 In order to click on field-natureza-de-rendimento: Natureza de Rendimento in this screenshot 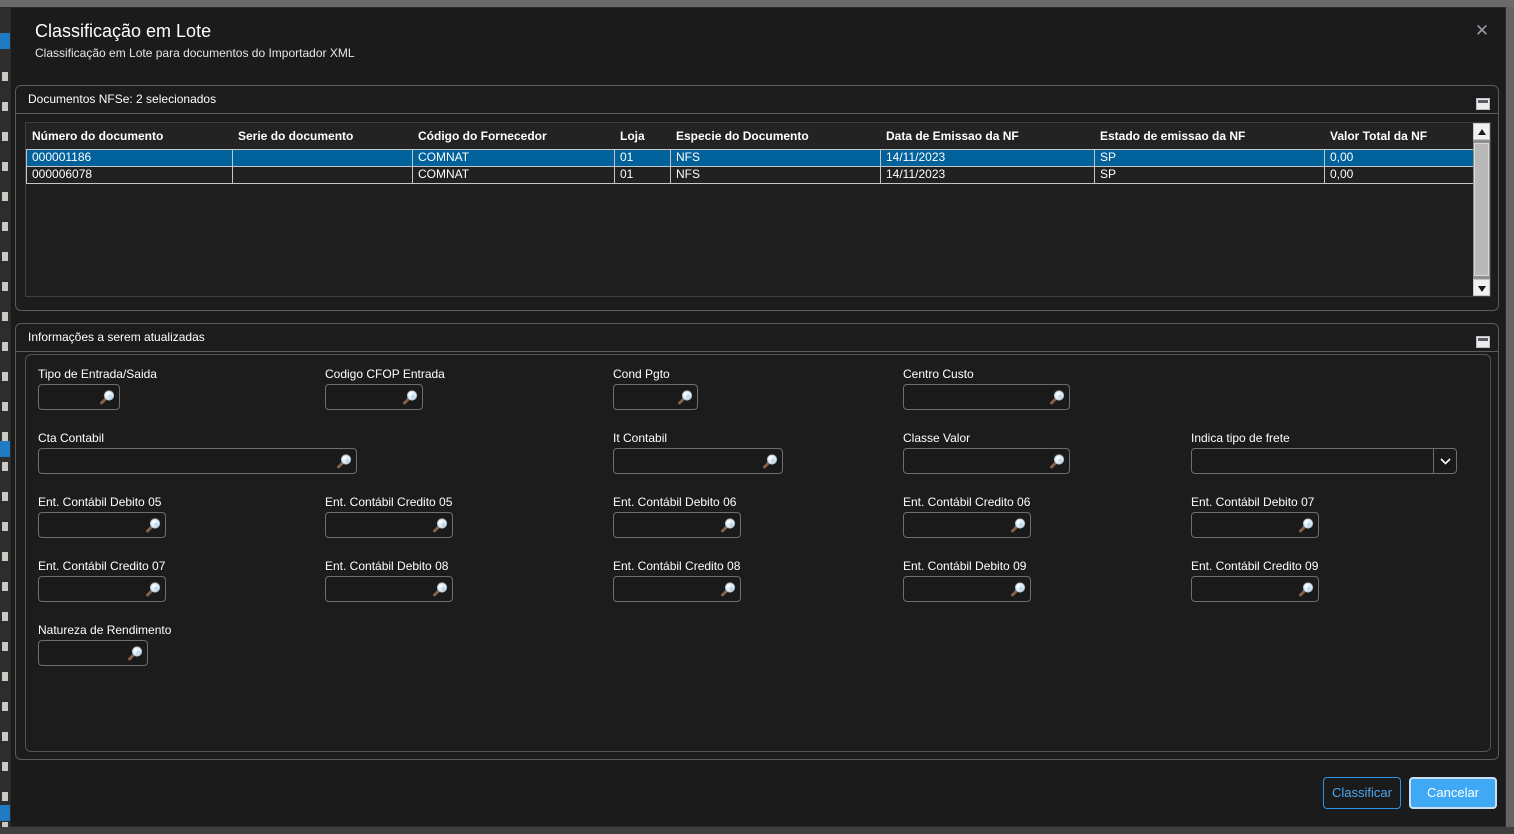, I will do `click(104, 644)`.